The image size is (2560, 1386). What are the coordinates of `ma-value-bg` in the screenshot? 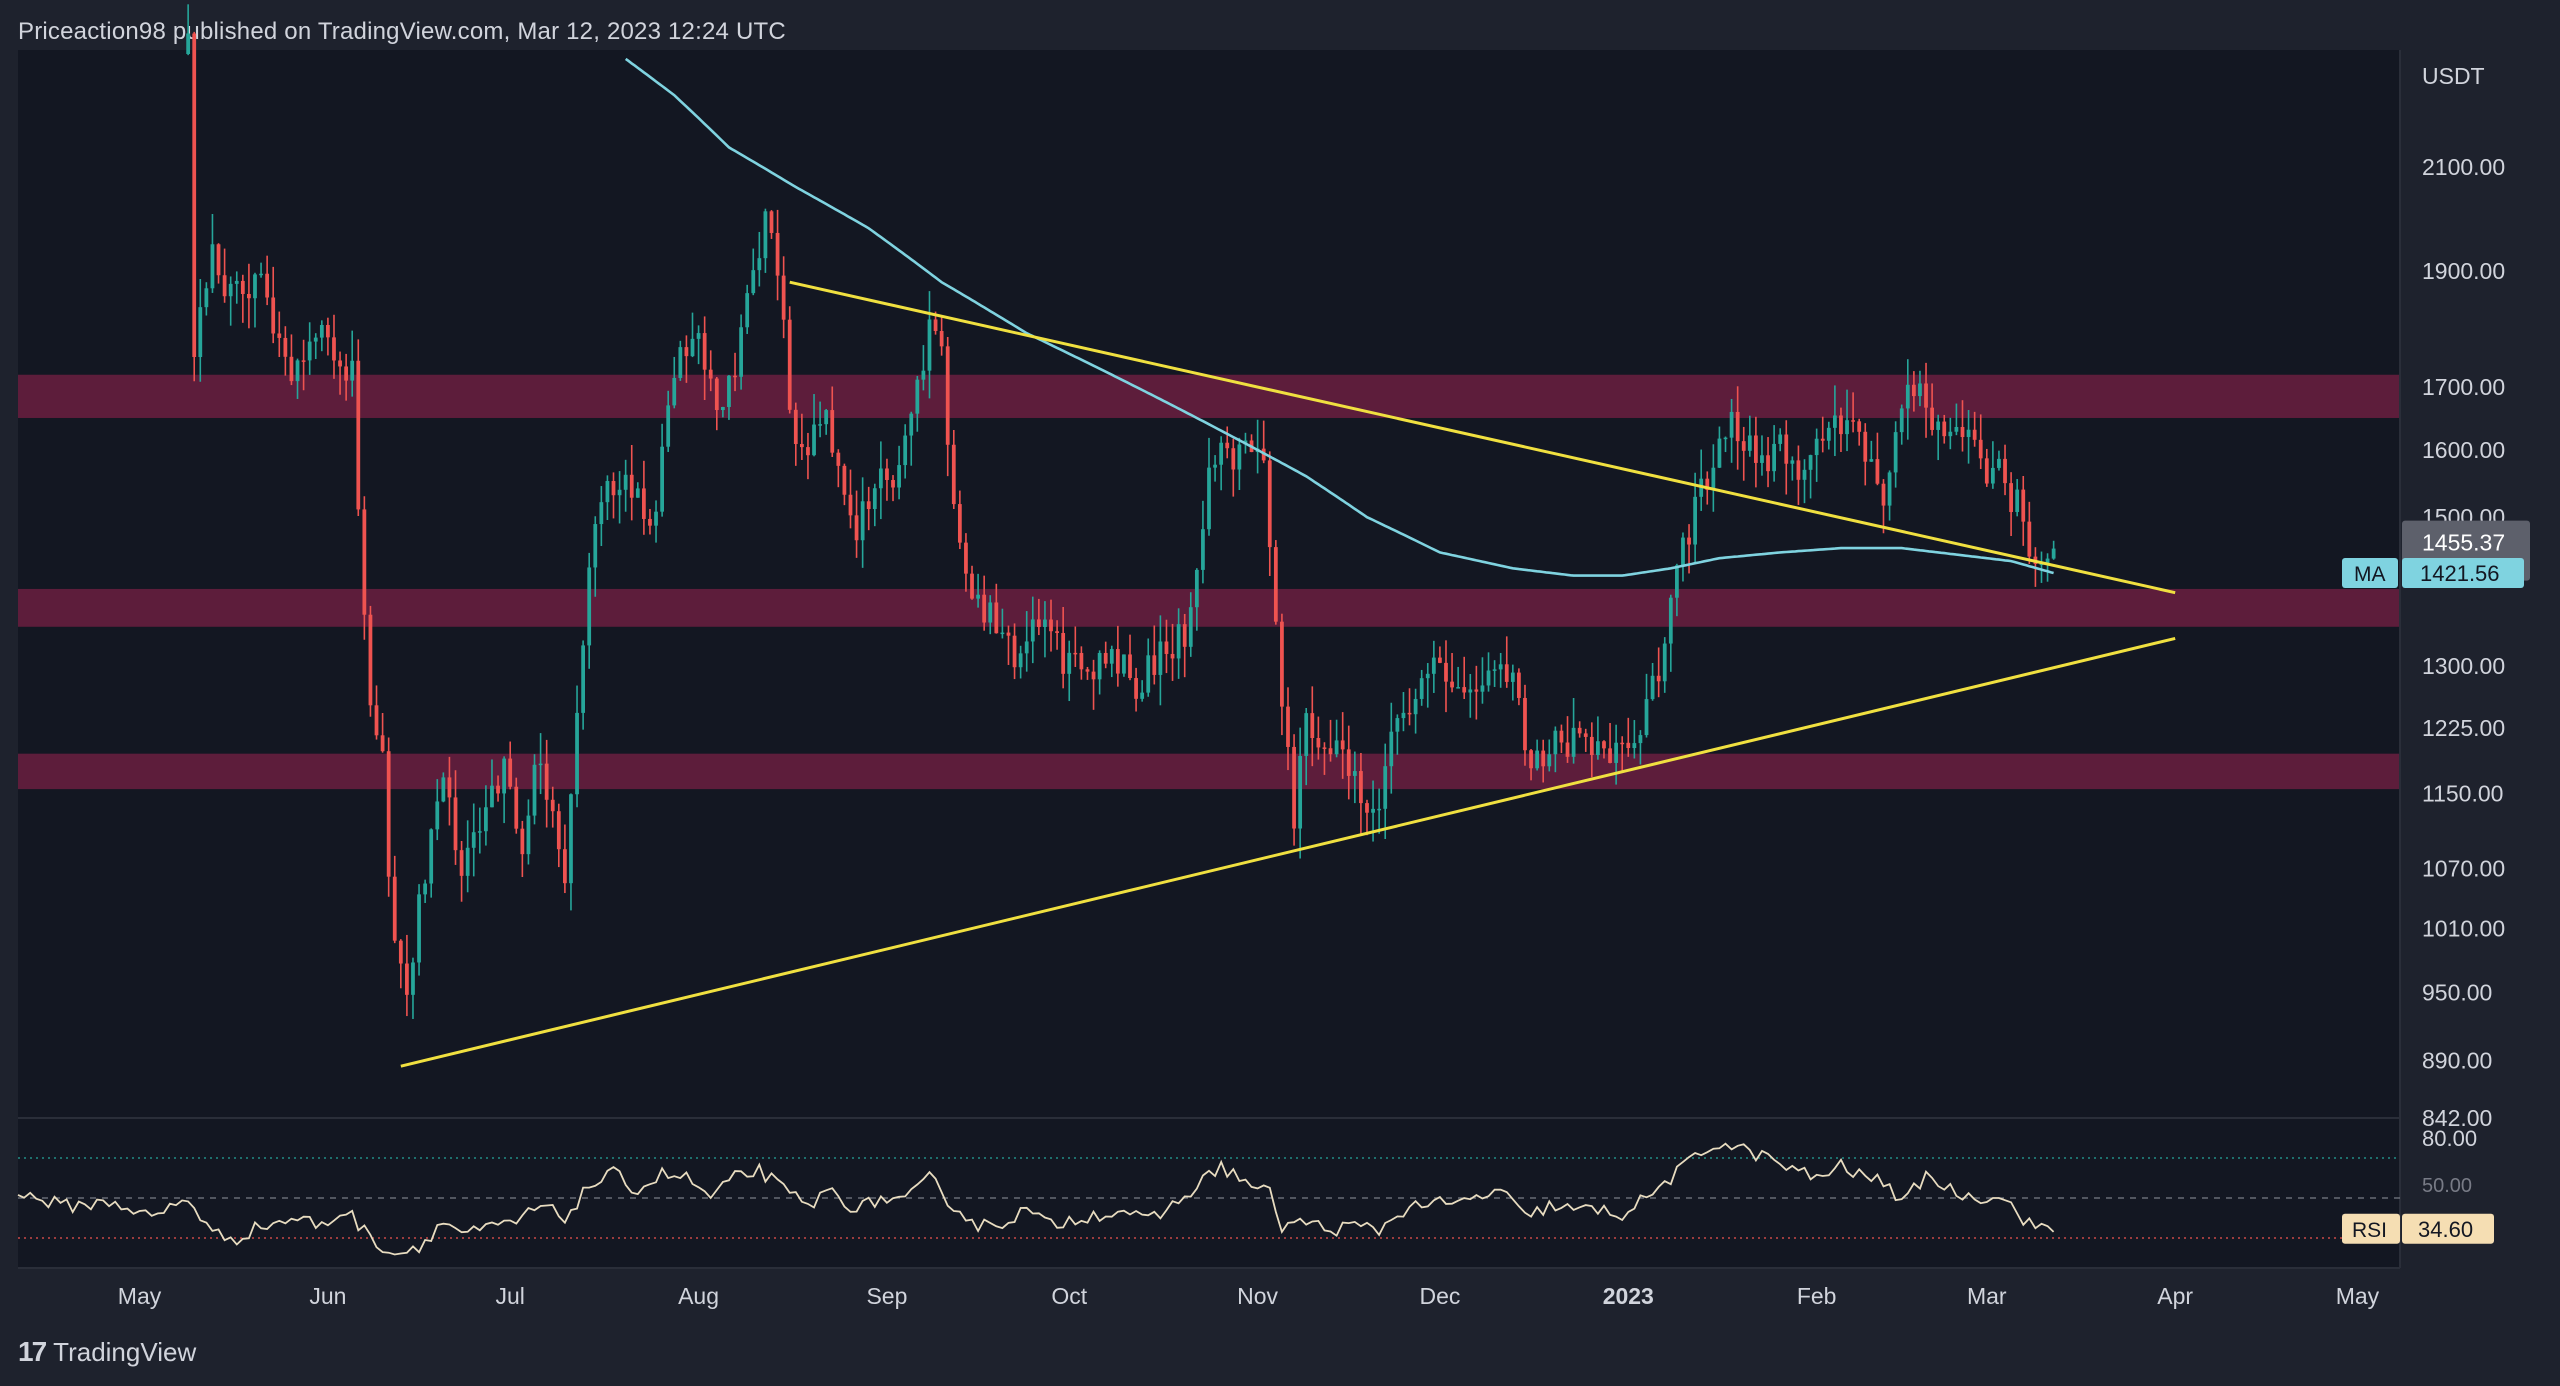 It's located at (2463, 573).